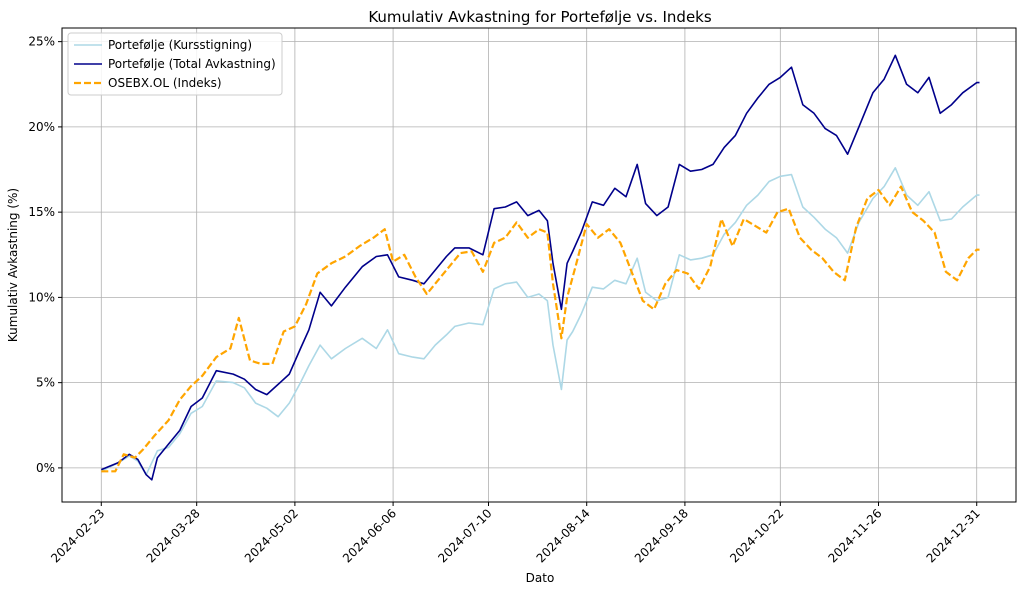  Describe the element at coordinates (271, 535) in the screenshot. I see `x-tick-label: 2024-05-02` at that location.